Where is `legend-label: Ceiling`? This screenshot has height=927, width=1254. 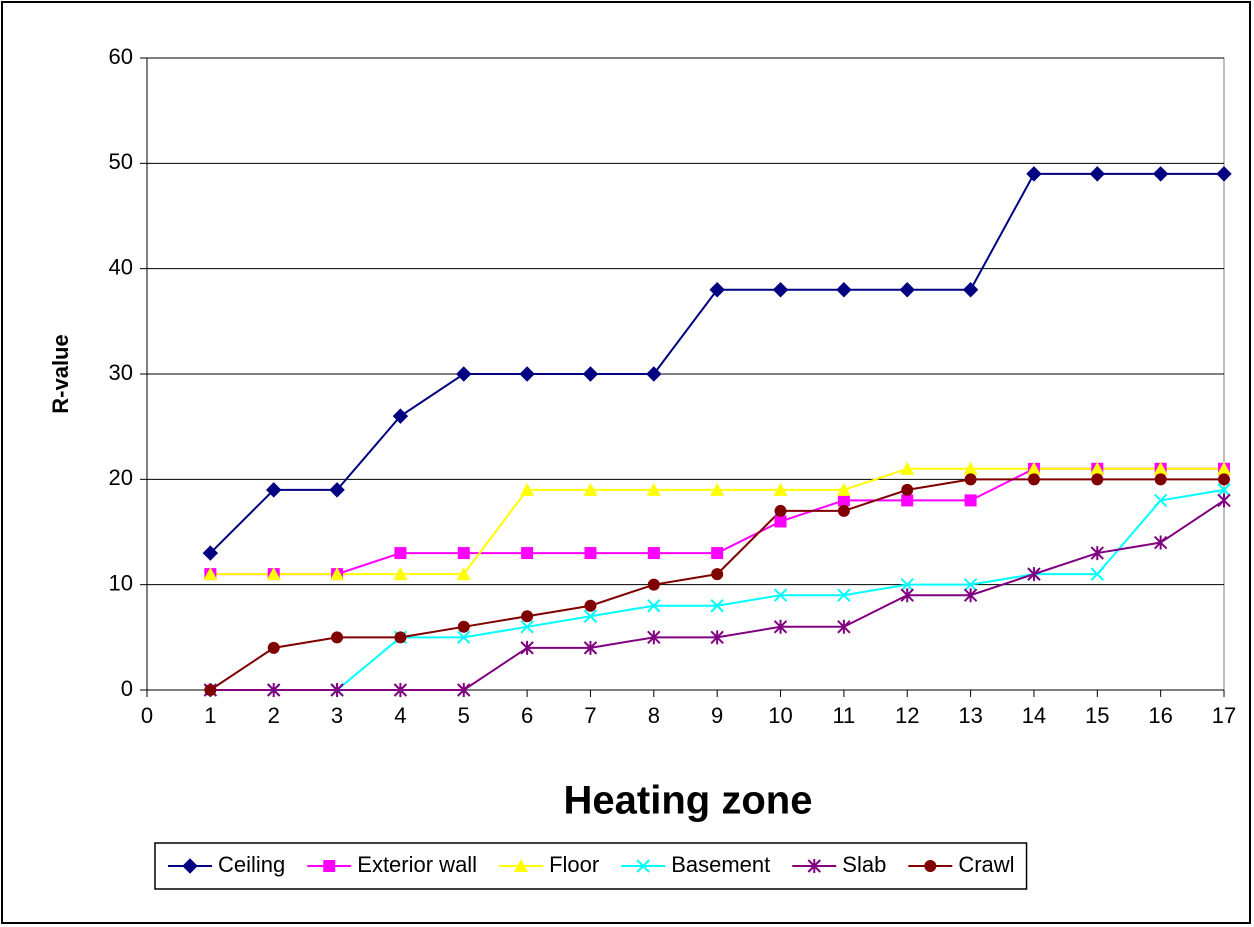
legend-label: Ceiling is located at coordinates (251, 864).